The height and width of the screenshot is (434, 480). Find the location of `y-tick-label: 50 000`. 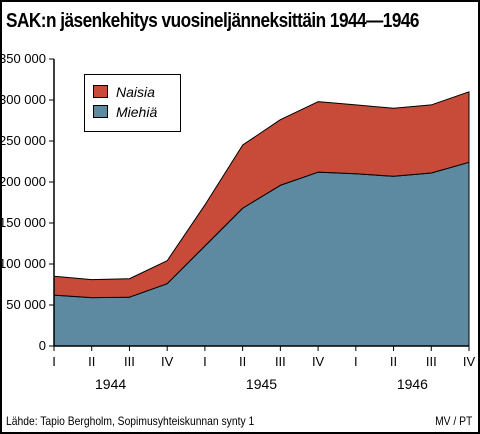

y-tick-label: 50 000 is located at coordinates (26, 304).